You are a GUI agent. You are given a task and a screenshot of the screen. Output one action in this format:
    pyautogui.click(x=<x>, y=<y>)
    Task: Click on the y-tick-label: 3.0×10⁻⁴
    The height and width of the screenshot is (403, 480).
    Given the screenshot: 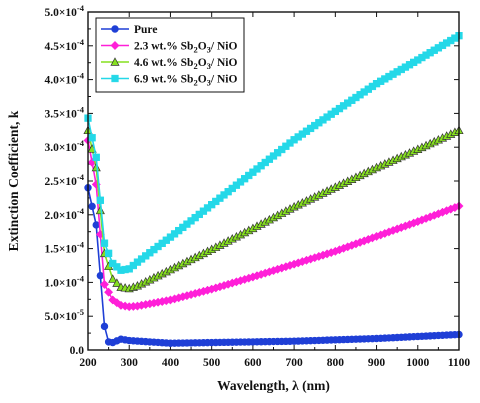 What is the action you would take?
    pyautogui.click(x=64, y=146)
    